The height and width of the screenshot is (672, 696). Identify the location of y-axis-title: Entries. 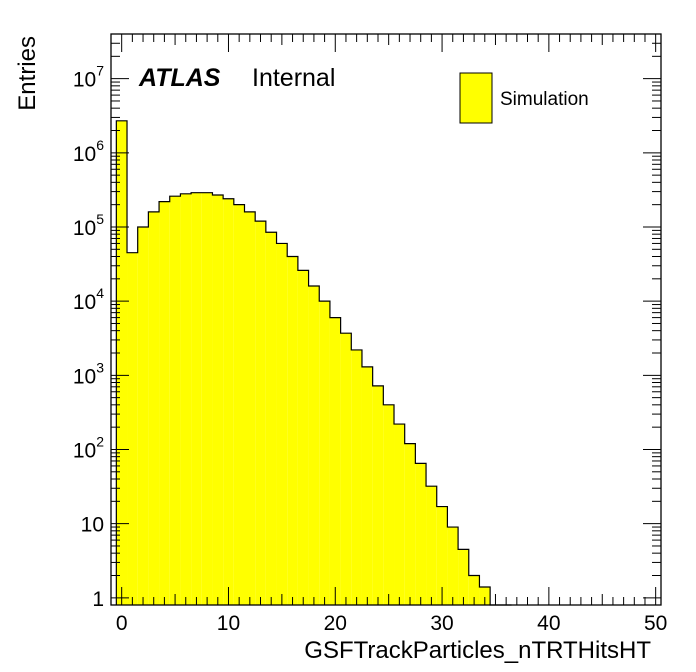
(27, 73).